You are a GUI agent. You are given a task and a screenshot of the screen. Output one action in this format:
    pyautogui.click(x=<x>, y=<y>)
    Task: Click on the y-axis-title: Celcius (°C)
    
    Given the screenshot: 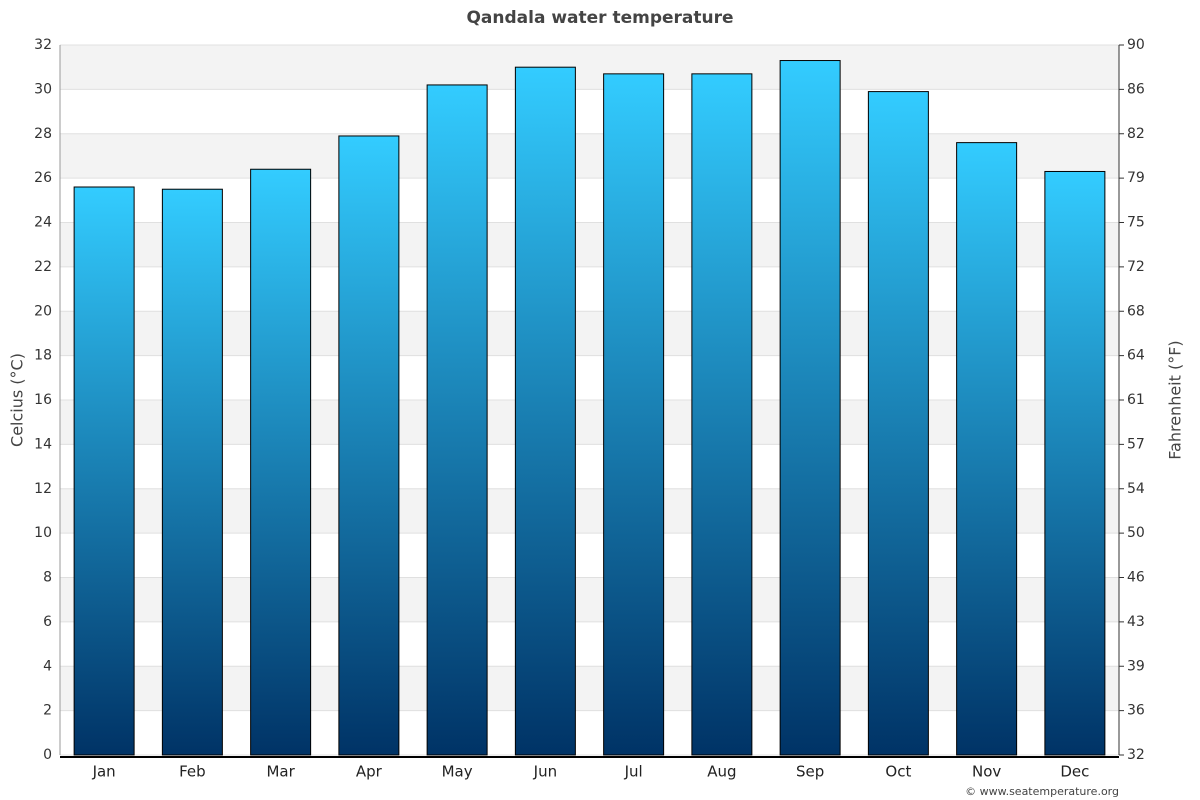 What is the action you would take?
    pyautogui.click(x=17, y=400)
    